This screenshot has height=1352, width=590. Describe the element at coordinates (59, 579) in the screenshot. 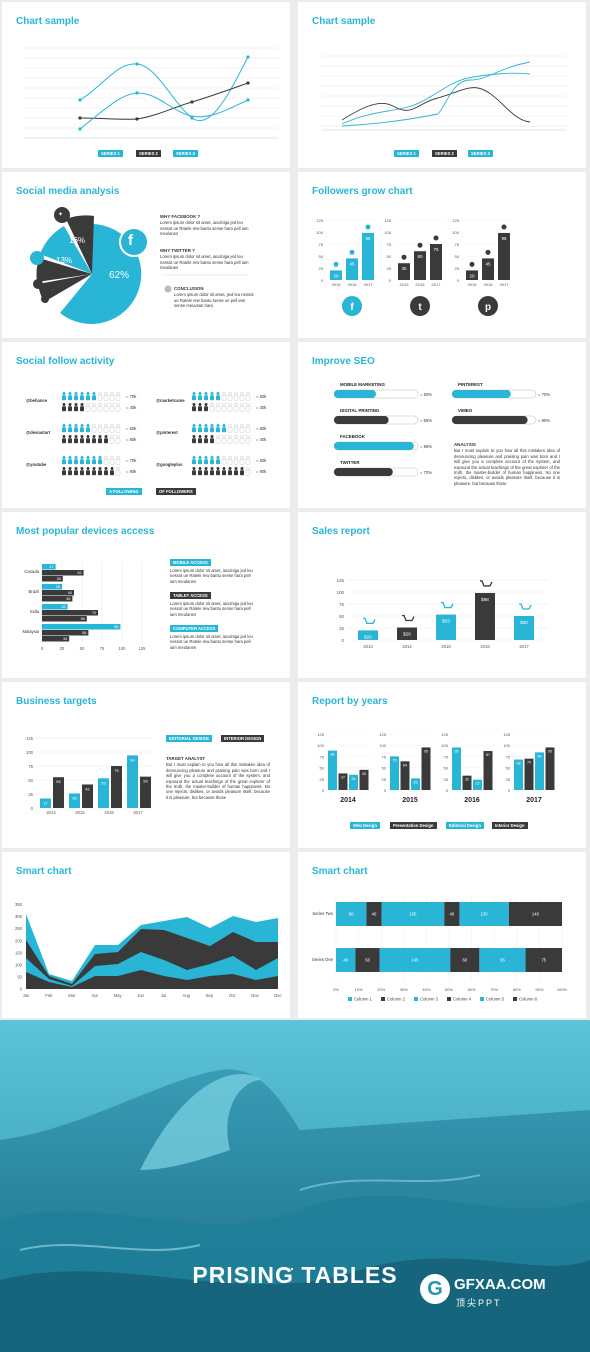

I see `bar-label: 26` at that location.